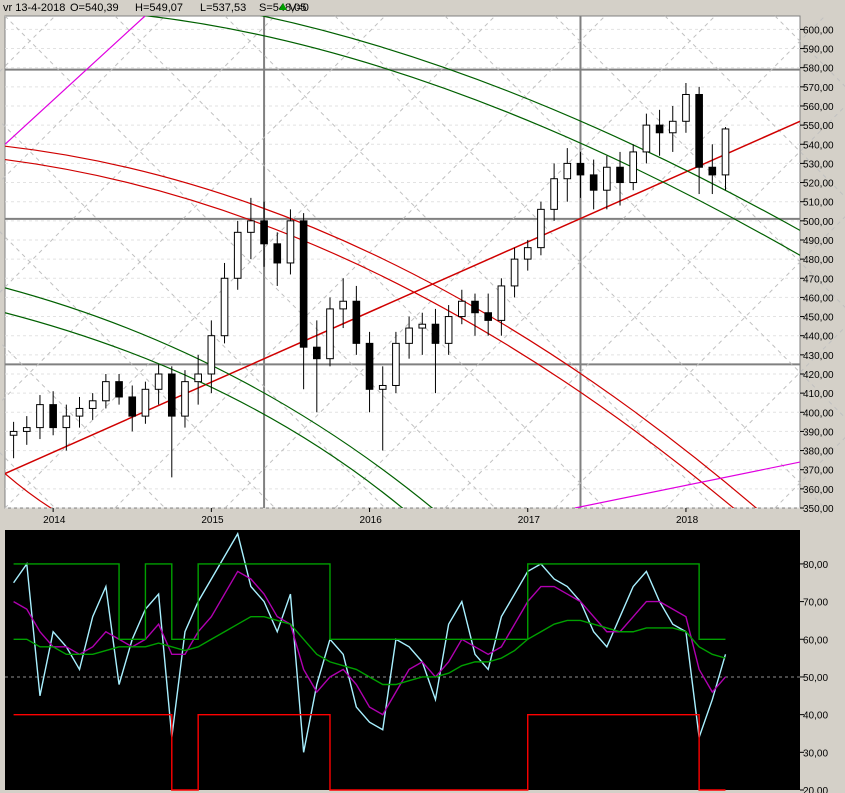  I want to click on price-tick-label: 470,00, so click(818, 279).